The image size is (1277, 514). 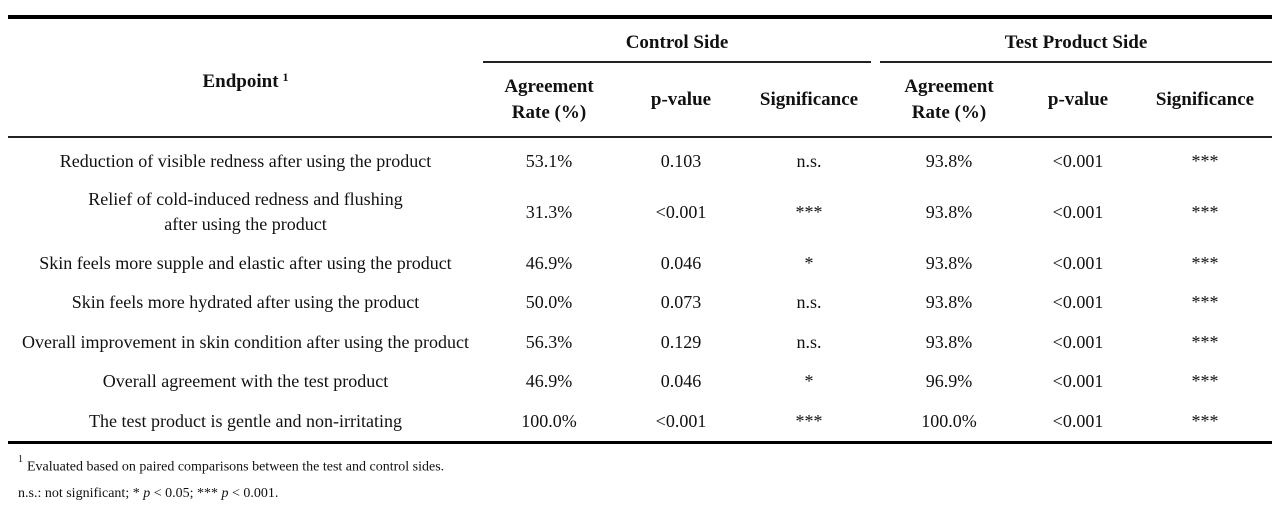 What do you see at coordinates (949, 112) in the screenshot?
I see `test-agreement-header-line2: Rate (%)` at bounding box center [949, 112].